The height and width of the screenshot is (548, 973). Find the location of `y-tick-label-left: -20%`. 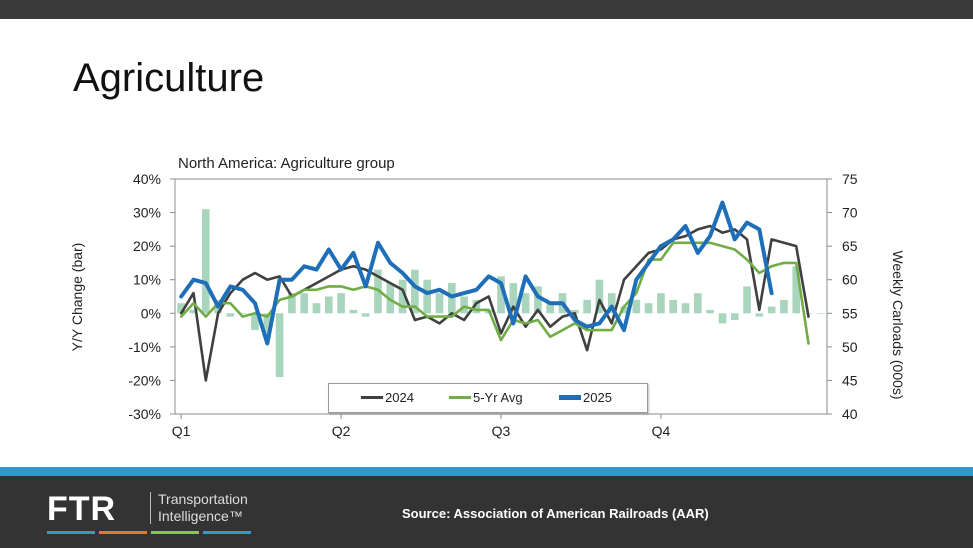

y-tick-label-left: -20% is located at coordinates (144, 380).